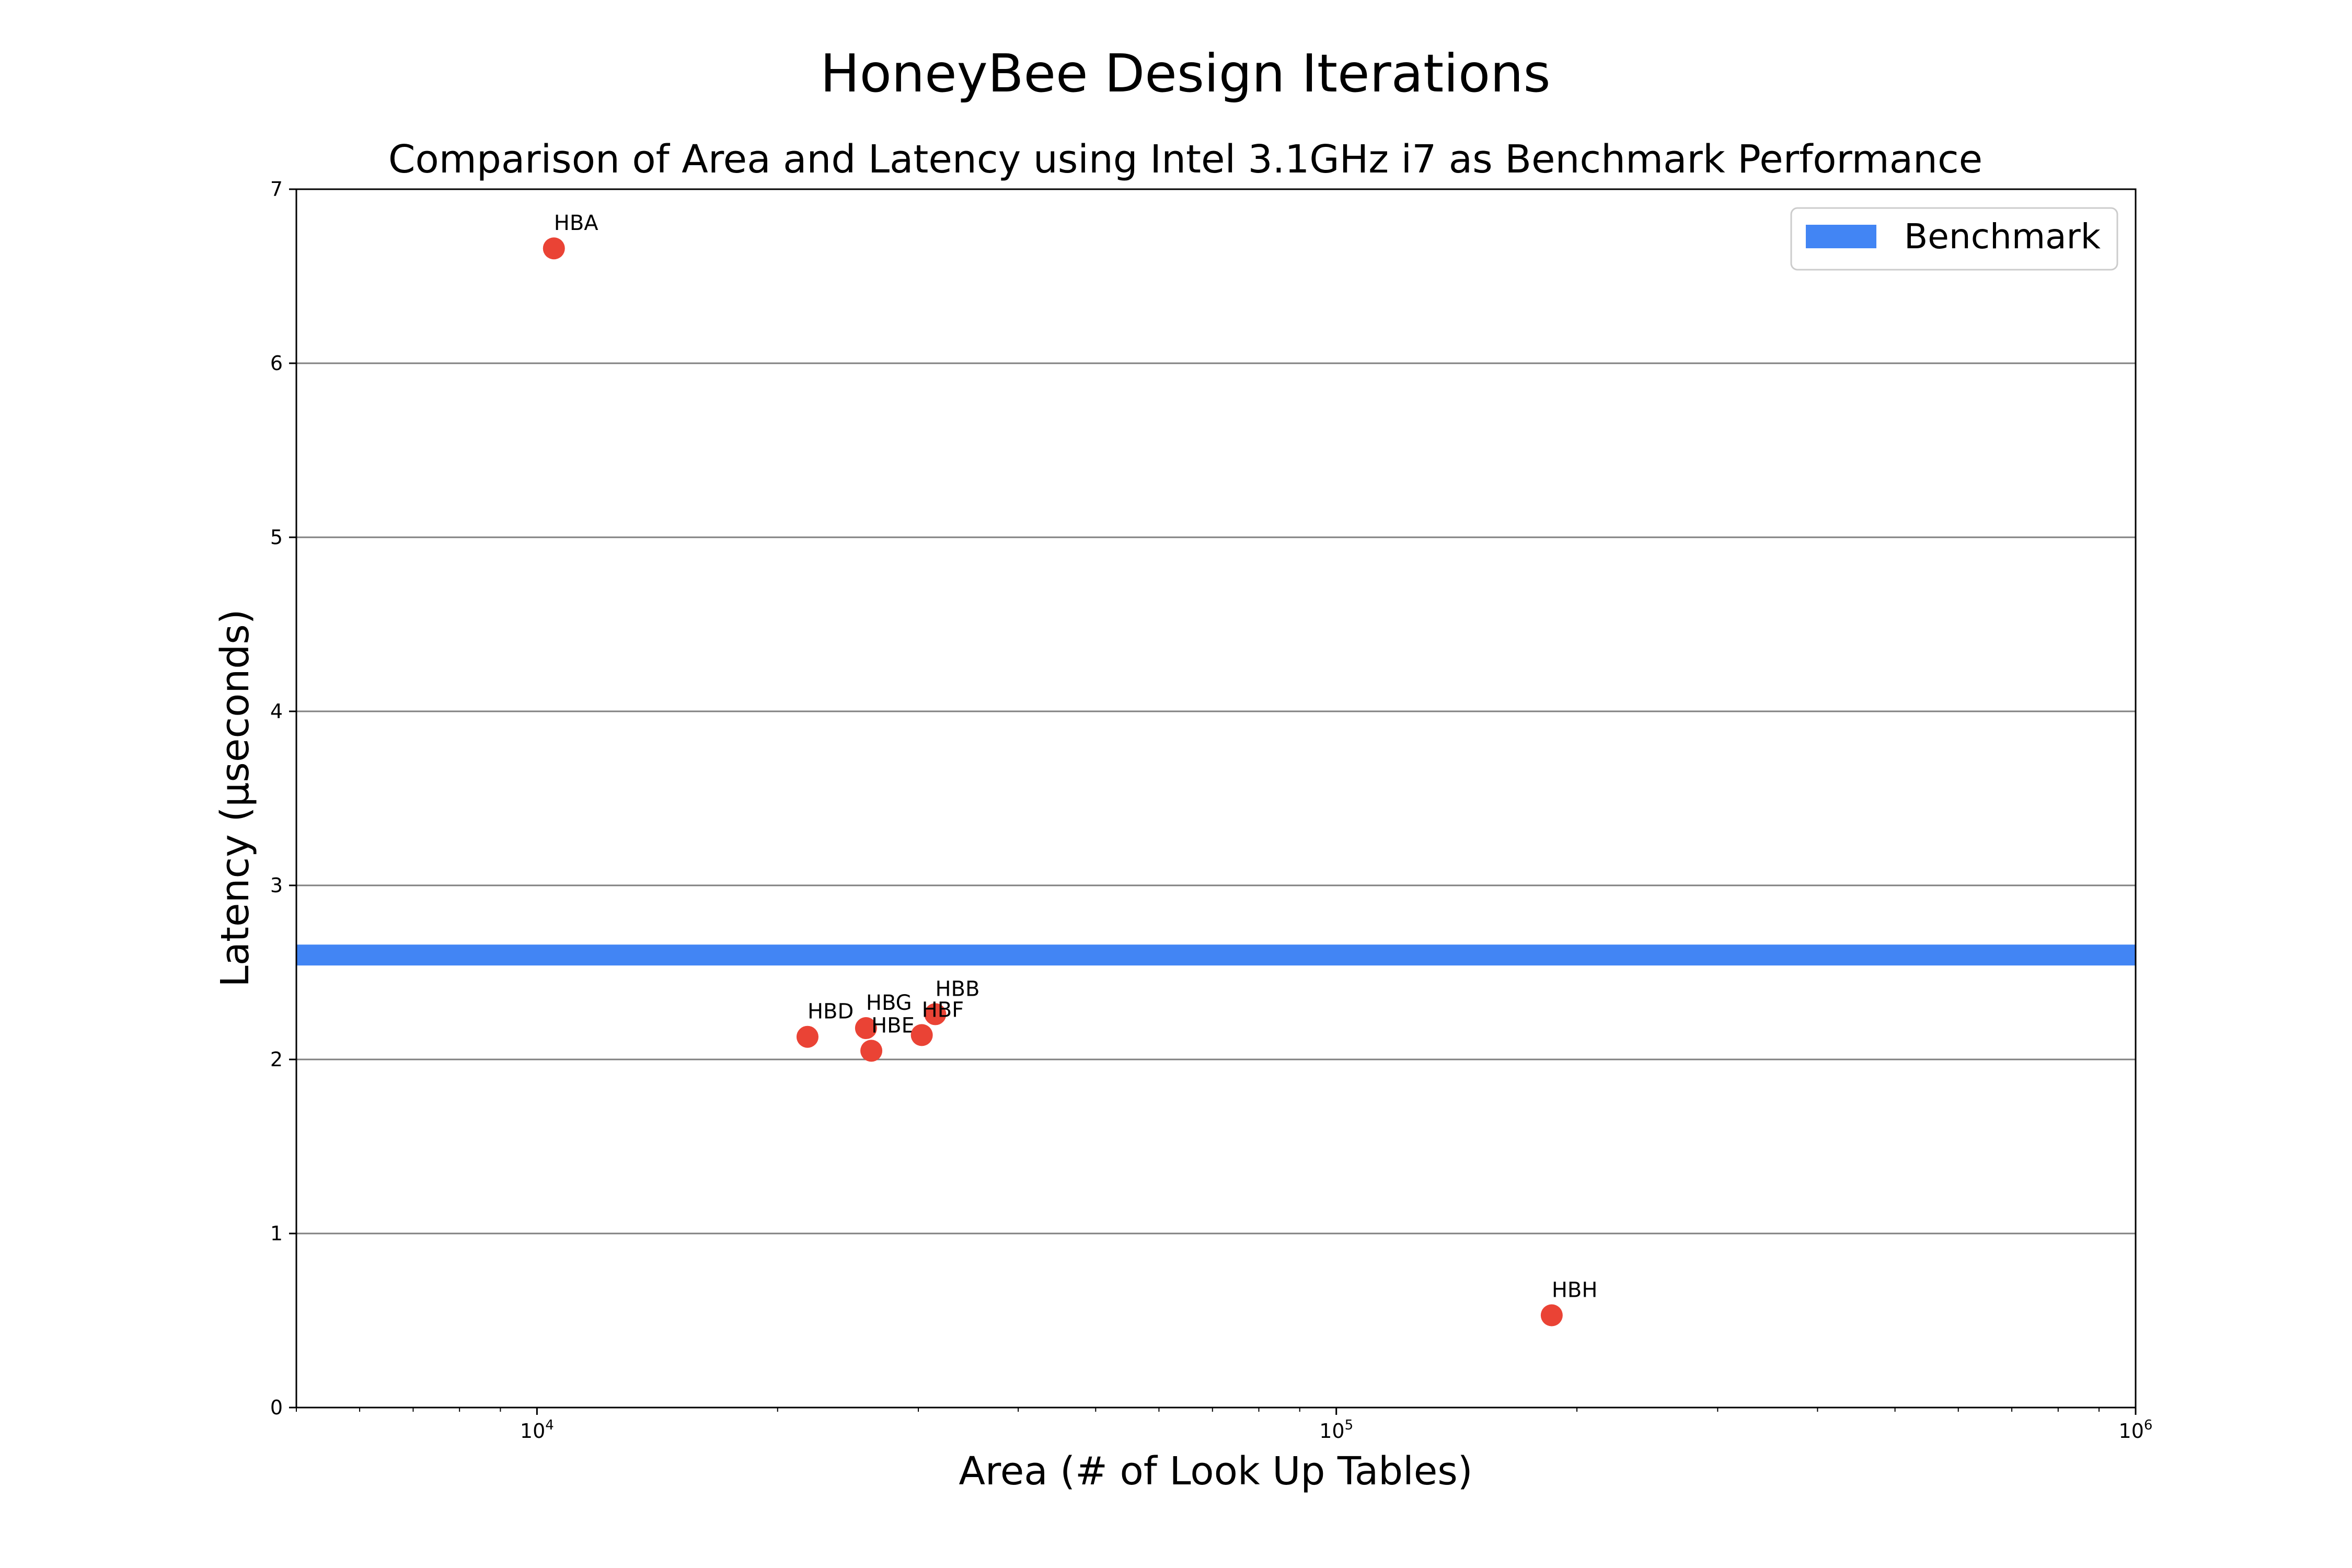 This screenshot has height=1568, width=2352. I want to click on x-tick-label: 10⁶, so click(2136, 1430).